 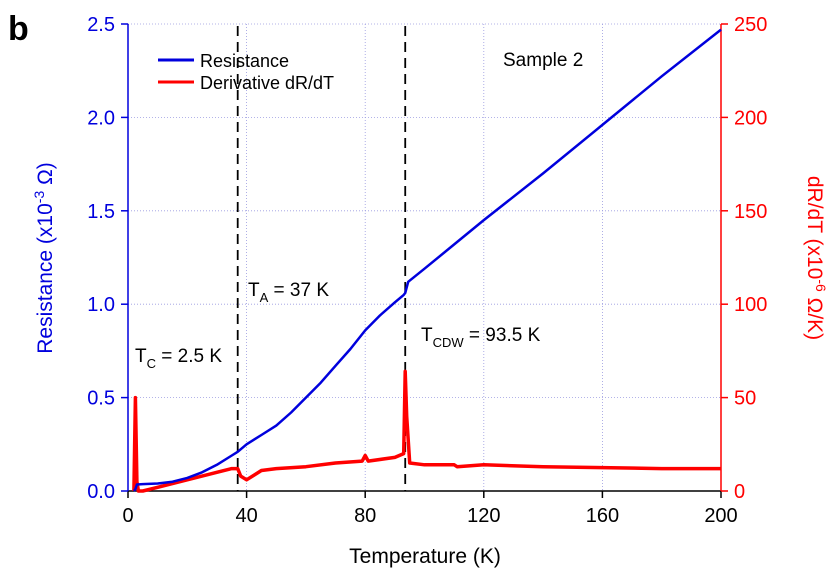 What do you see at coordinates (602, 516) in the screenshot?
I see `x-tick-label: 160` at bounding box center [602, 516].